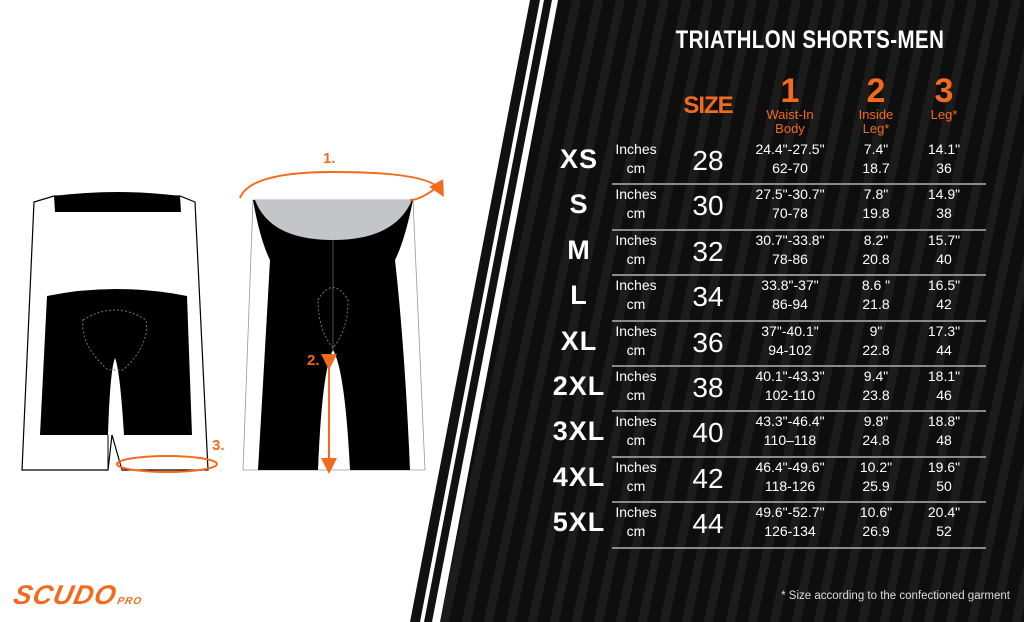  What do you see at coordinates (488, 311) in the screenshot?
I see `edge-stripe` at bounding box center [488, 311].